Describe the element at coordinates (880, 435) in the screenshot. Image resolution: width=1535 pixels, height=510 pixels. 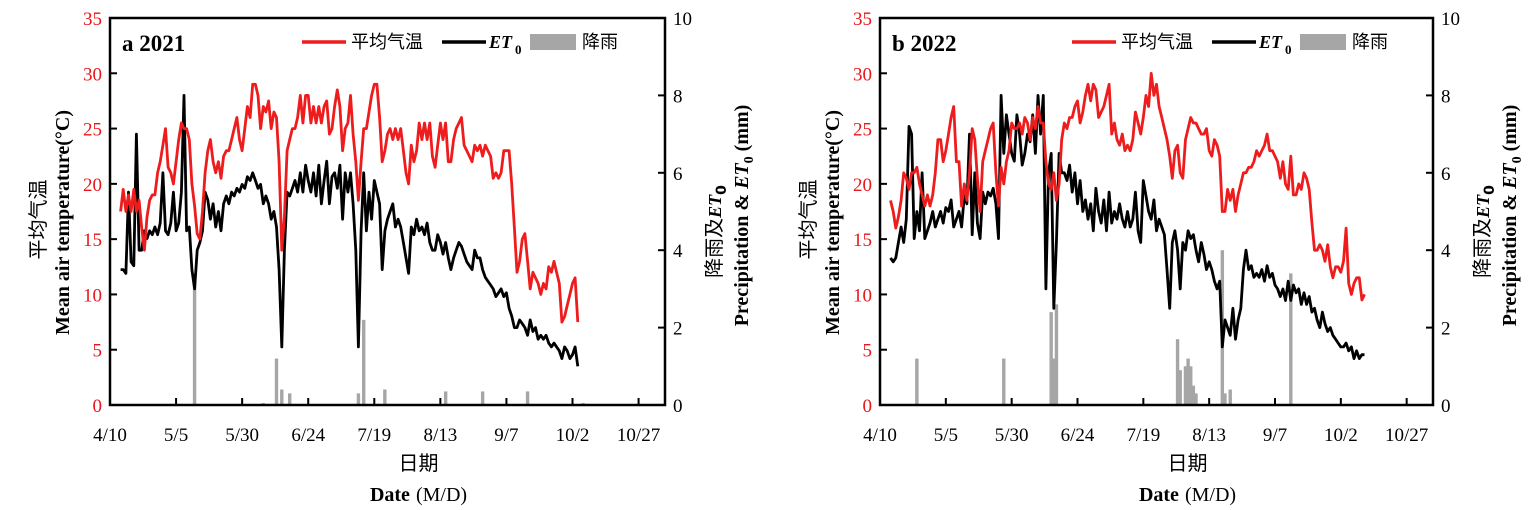
I see `x-tick-label: 4/10` at that location.